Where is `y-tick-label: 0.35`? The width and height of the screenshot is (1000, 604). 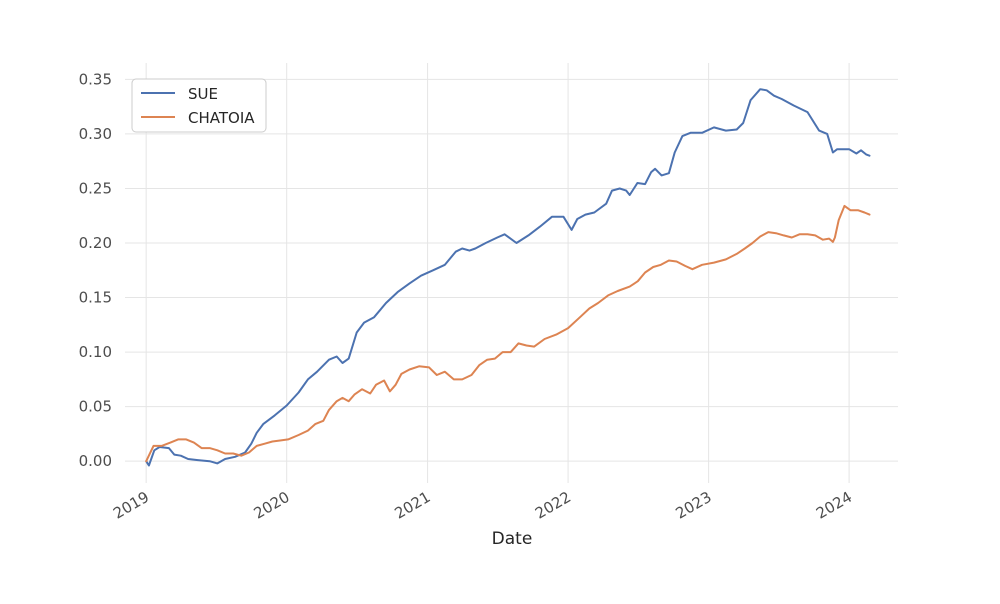 y-tick-label: 0.35 is located at coordinates (95, 79).